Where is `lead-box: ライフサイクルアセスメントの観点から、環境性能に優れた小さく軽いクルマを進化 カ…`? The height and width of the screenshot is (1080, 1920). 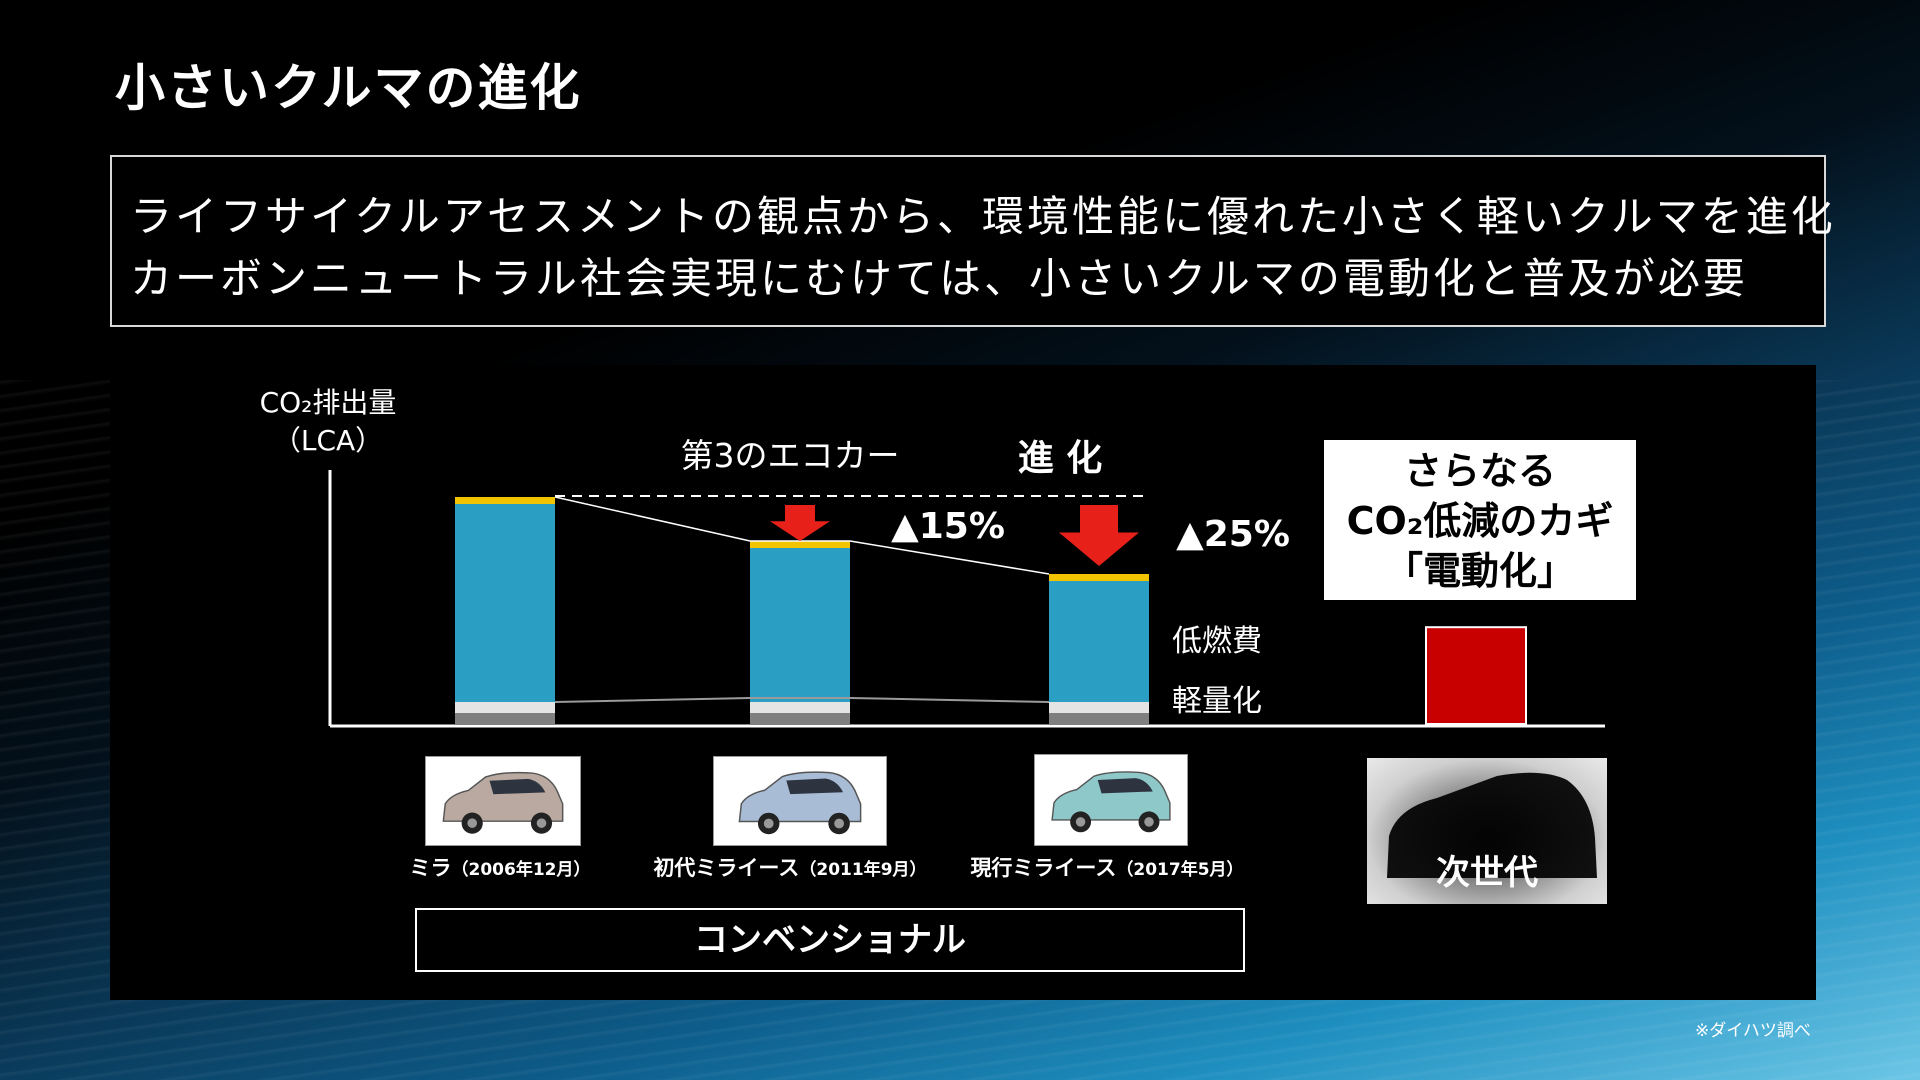
lead-box: ライフサイクルアセスメントの観点から、環境性能に優れた小さく軽いクルマを進化 カ… is located at coordinates (971, 241).